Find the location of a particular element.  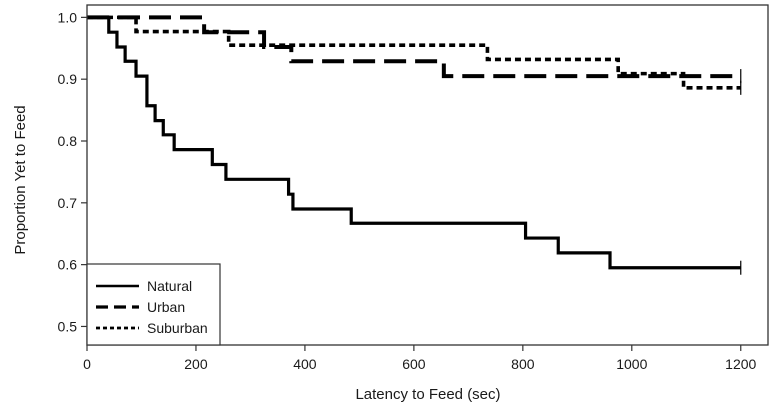

y-tick-label: 0.8 is located at coordinates (68, 141).